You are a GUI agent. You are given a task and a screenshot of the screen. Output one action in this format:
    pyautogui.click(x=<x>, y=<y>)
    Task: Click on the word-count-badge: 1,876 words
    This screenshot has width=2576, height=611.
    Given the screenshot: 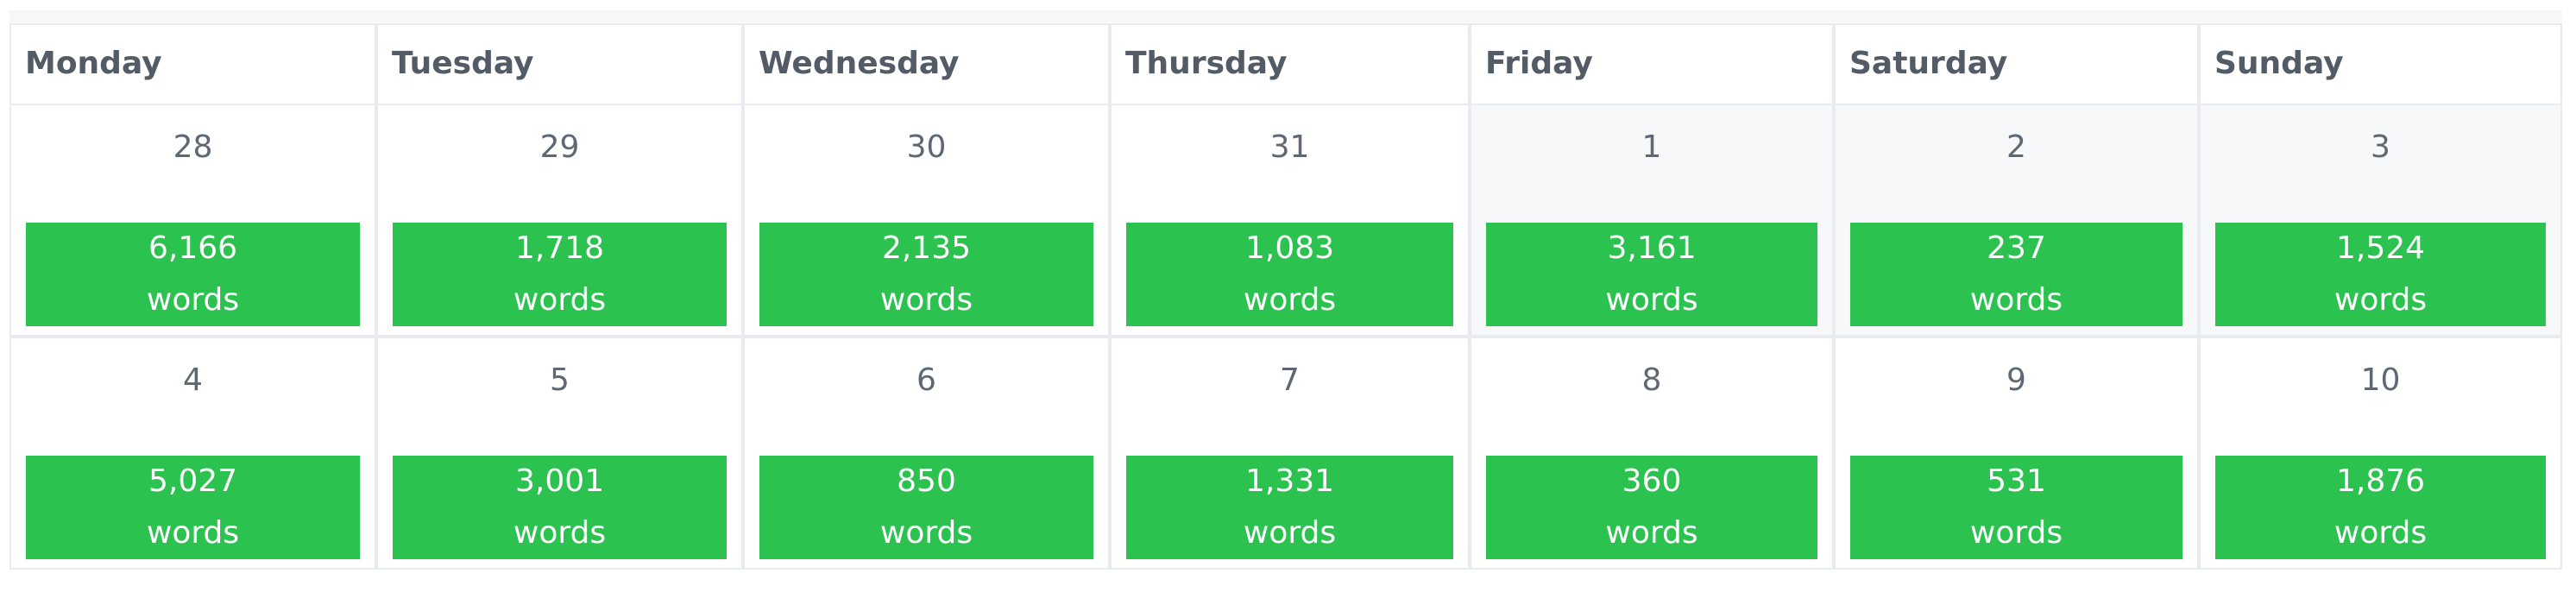 What is the action you would take?
    pyautogui.click(x=2381, y=507)
    